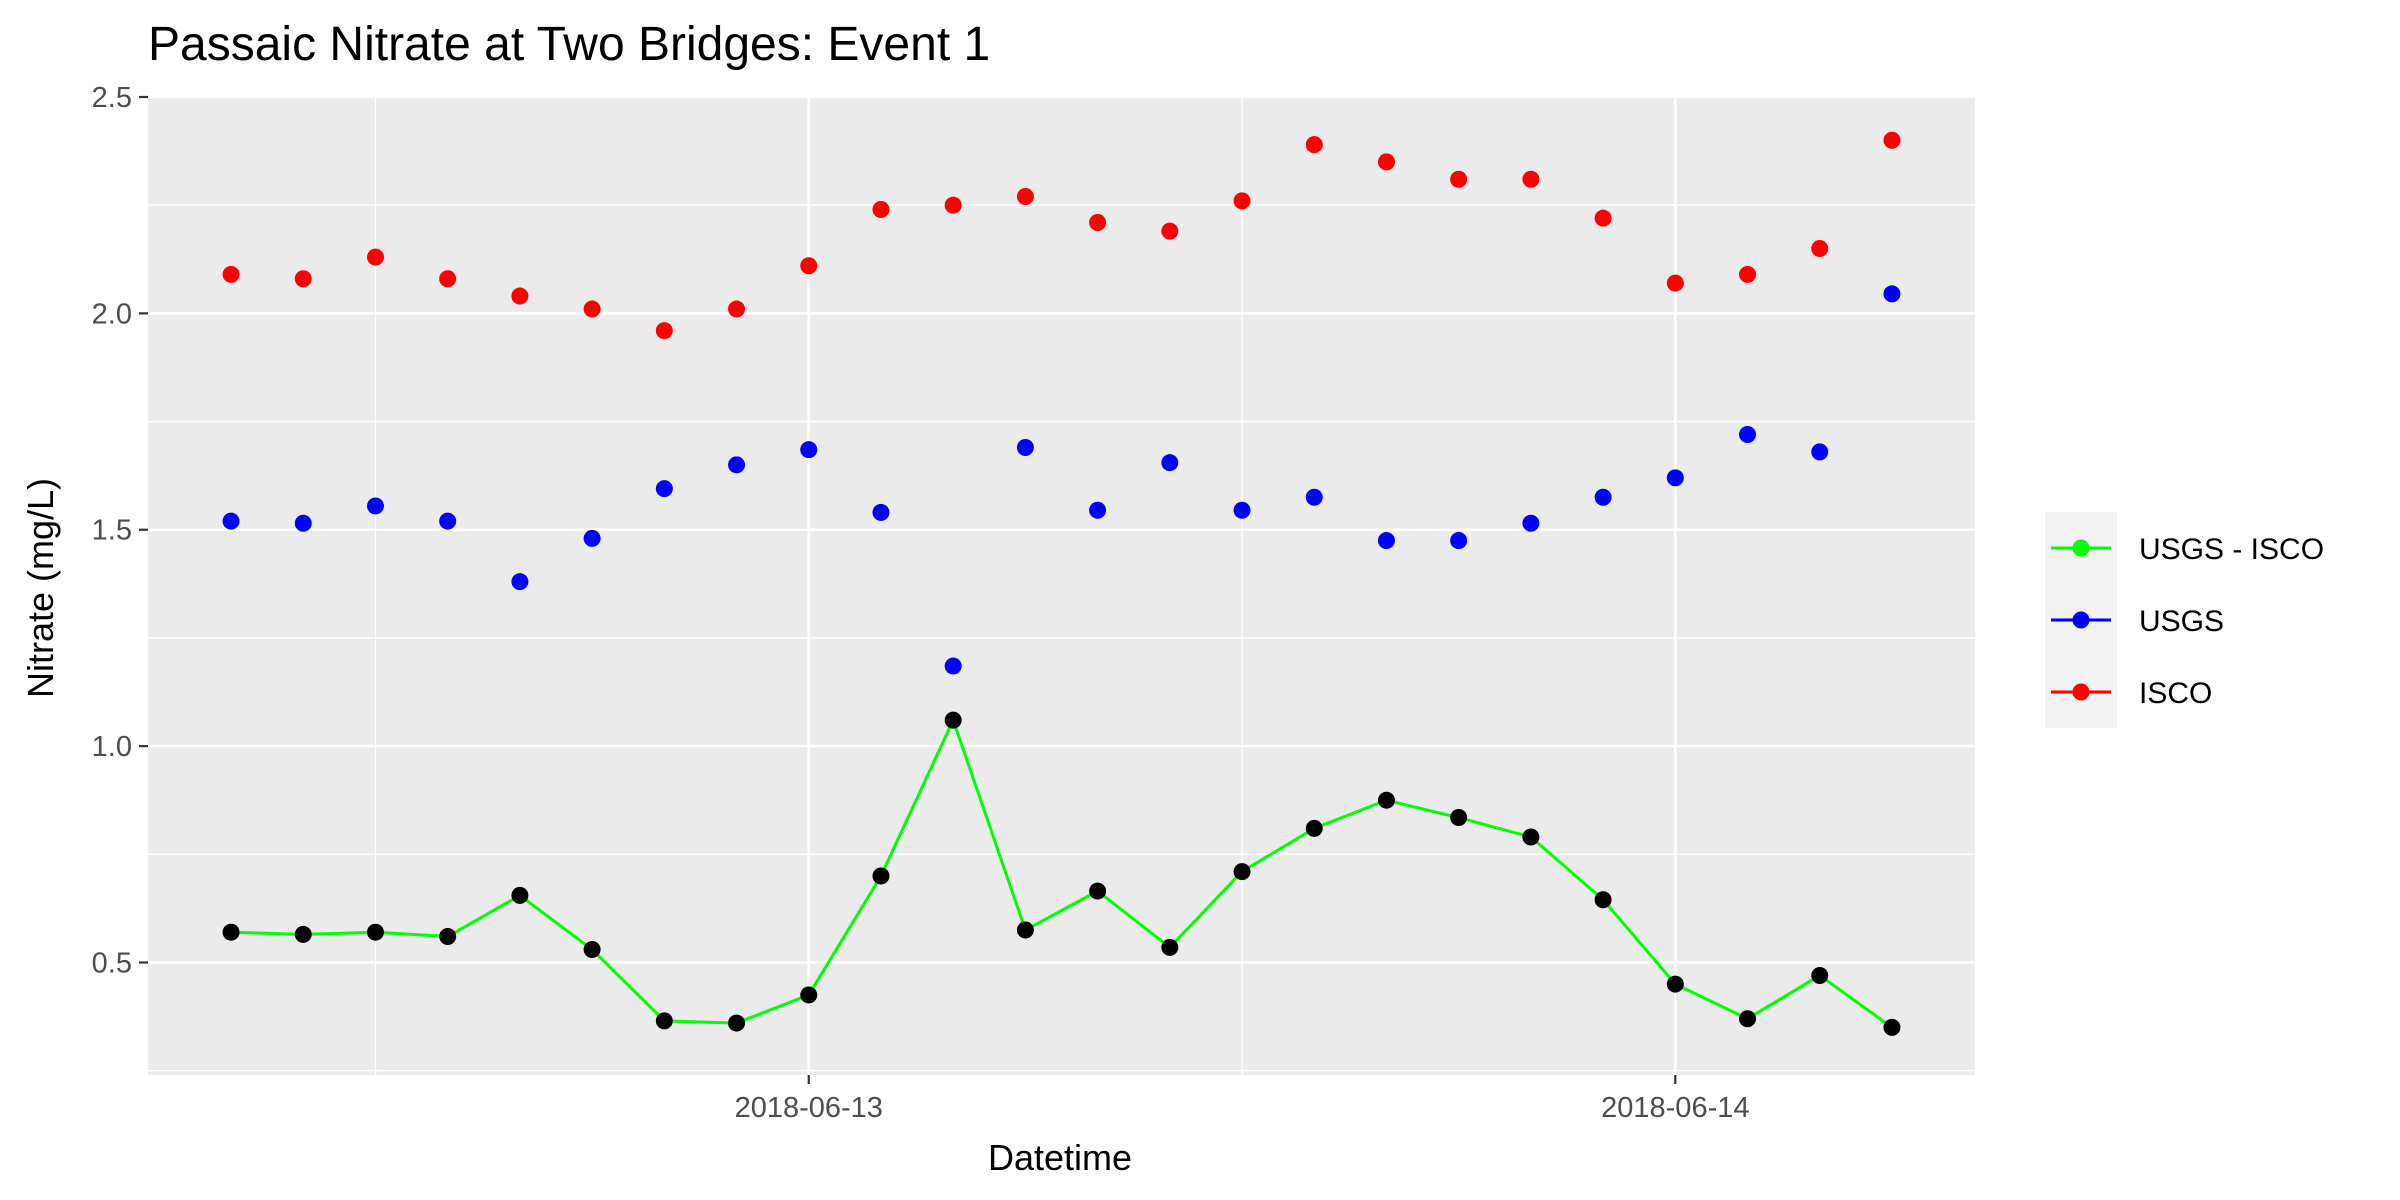 The height and width of the screenshot is (1200, 2400). Describe the element at coordinates (809, 1108) in the screenshot. I see `x-tick-label: 2018-06-13` at that location.